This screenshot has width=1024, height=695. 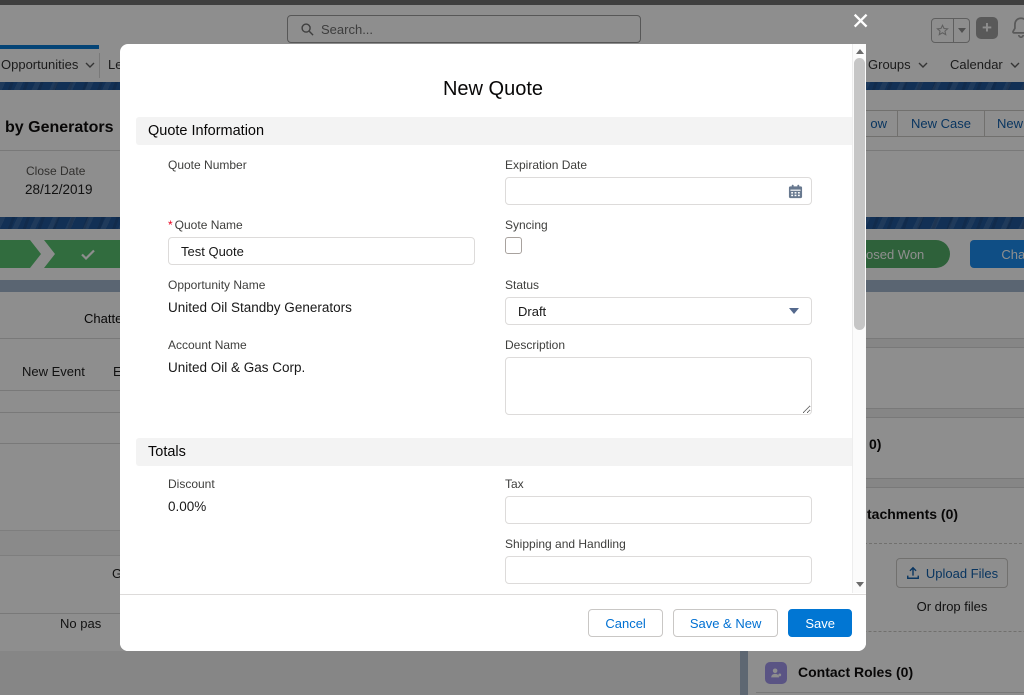 I want to click on favorites-group, so click(x=950, y=30).